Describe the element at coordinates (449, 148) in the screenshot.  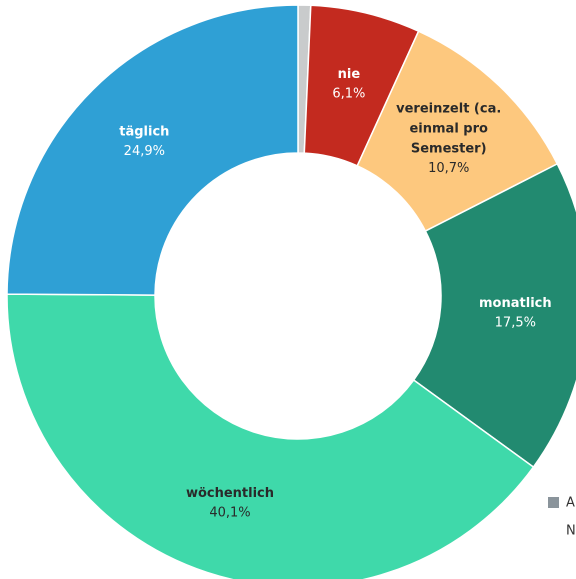
I see `label-line: Semester)` at that location.